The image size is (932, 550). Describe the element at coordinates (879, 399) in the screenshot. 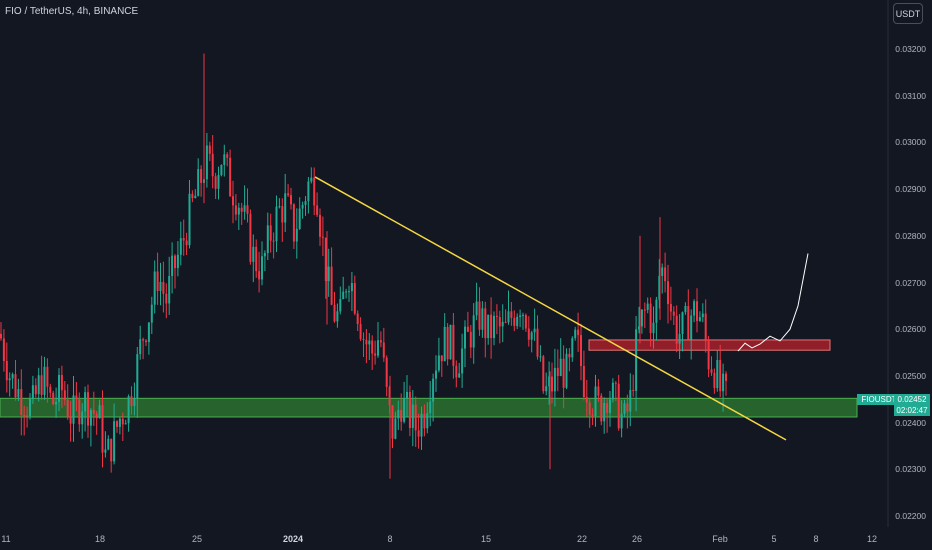

I see `symbol-price-tag: FIOUSDT` at that location.